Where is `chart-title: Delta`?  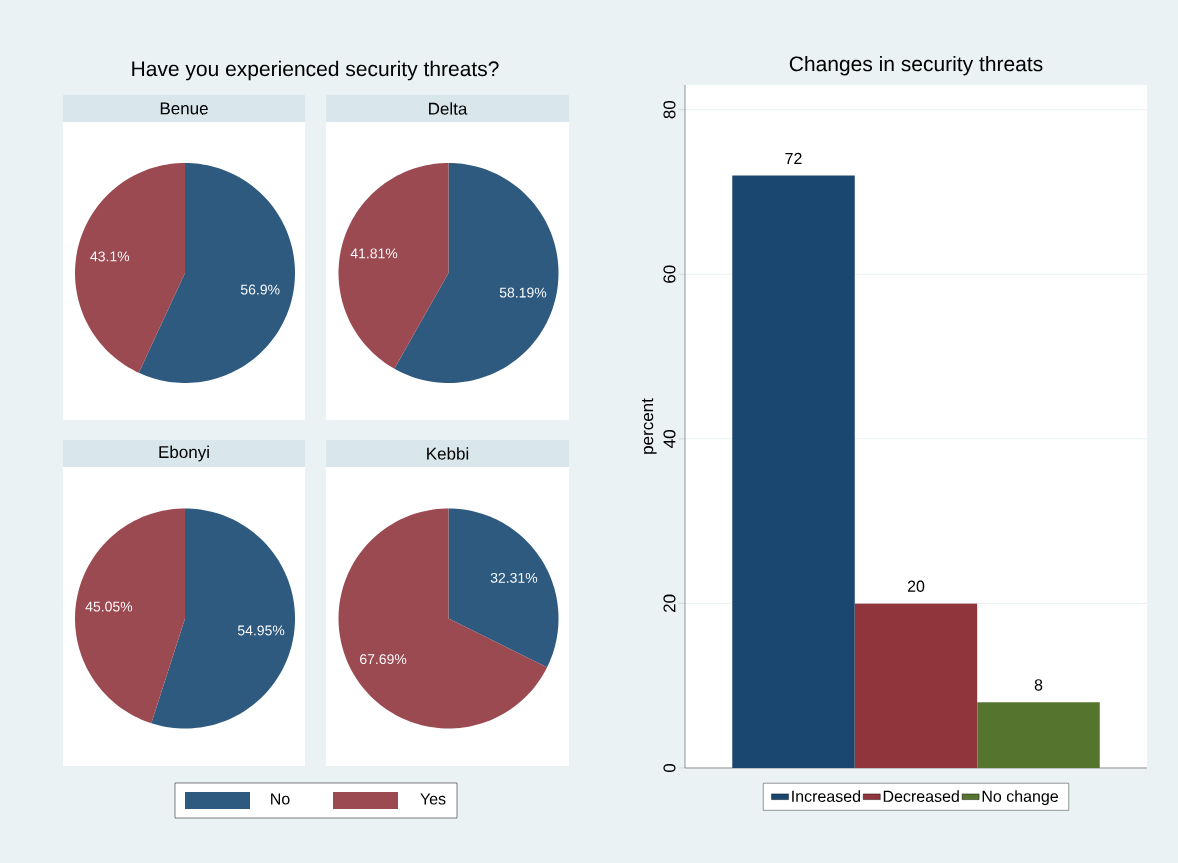 chart-title: Delta is located at coordinates (448, 108).